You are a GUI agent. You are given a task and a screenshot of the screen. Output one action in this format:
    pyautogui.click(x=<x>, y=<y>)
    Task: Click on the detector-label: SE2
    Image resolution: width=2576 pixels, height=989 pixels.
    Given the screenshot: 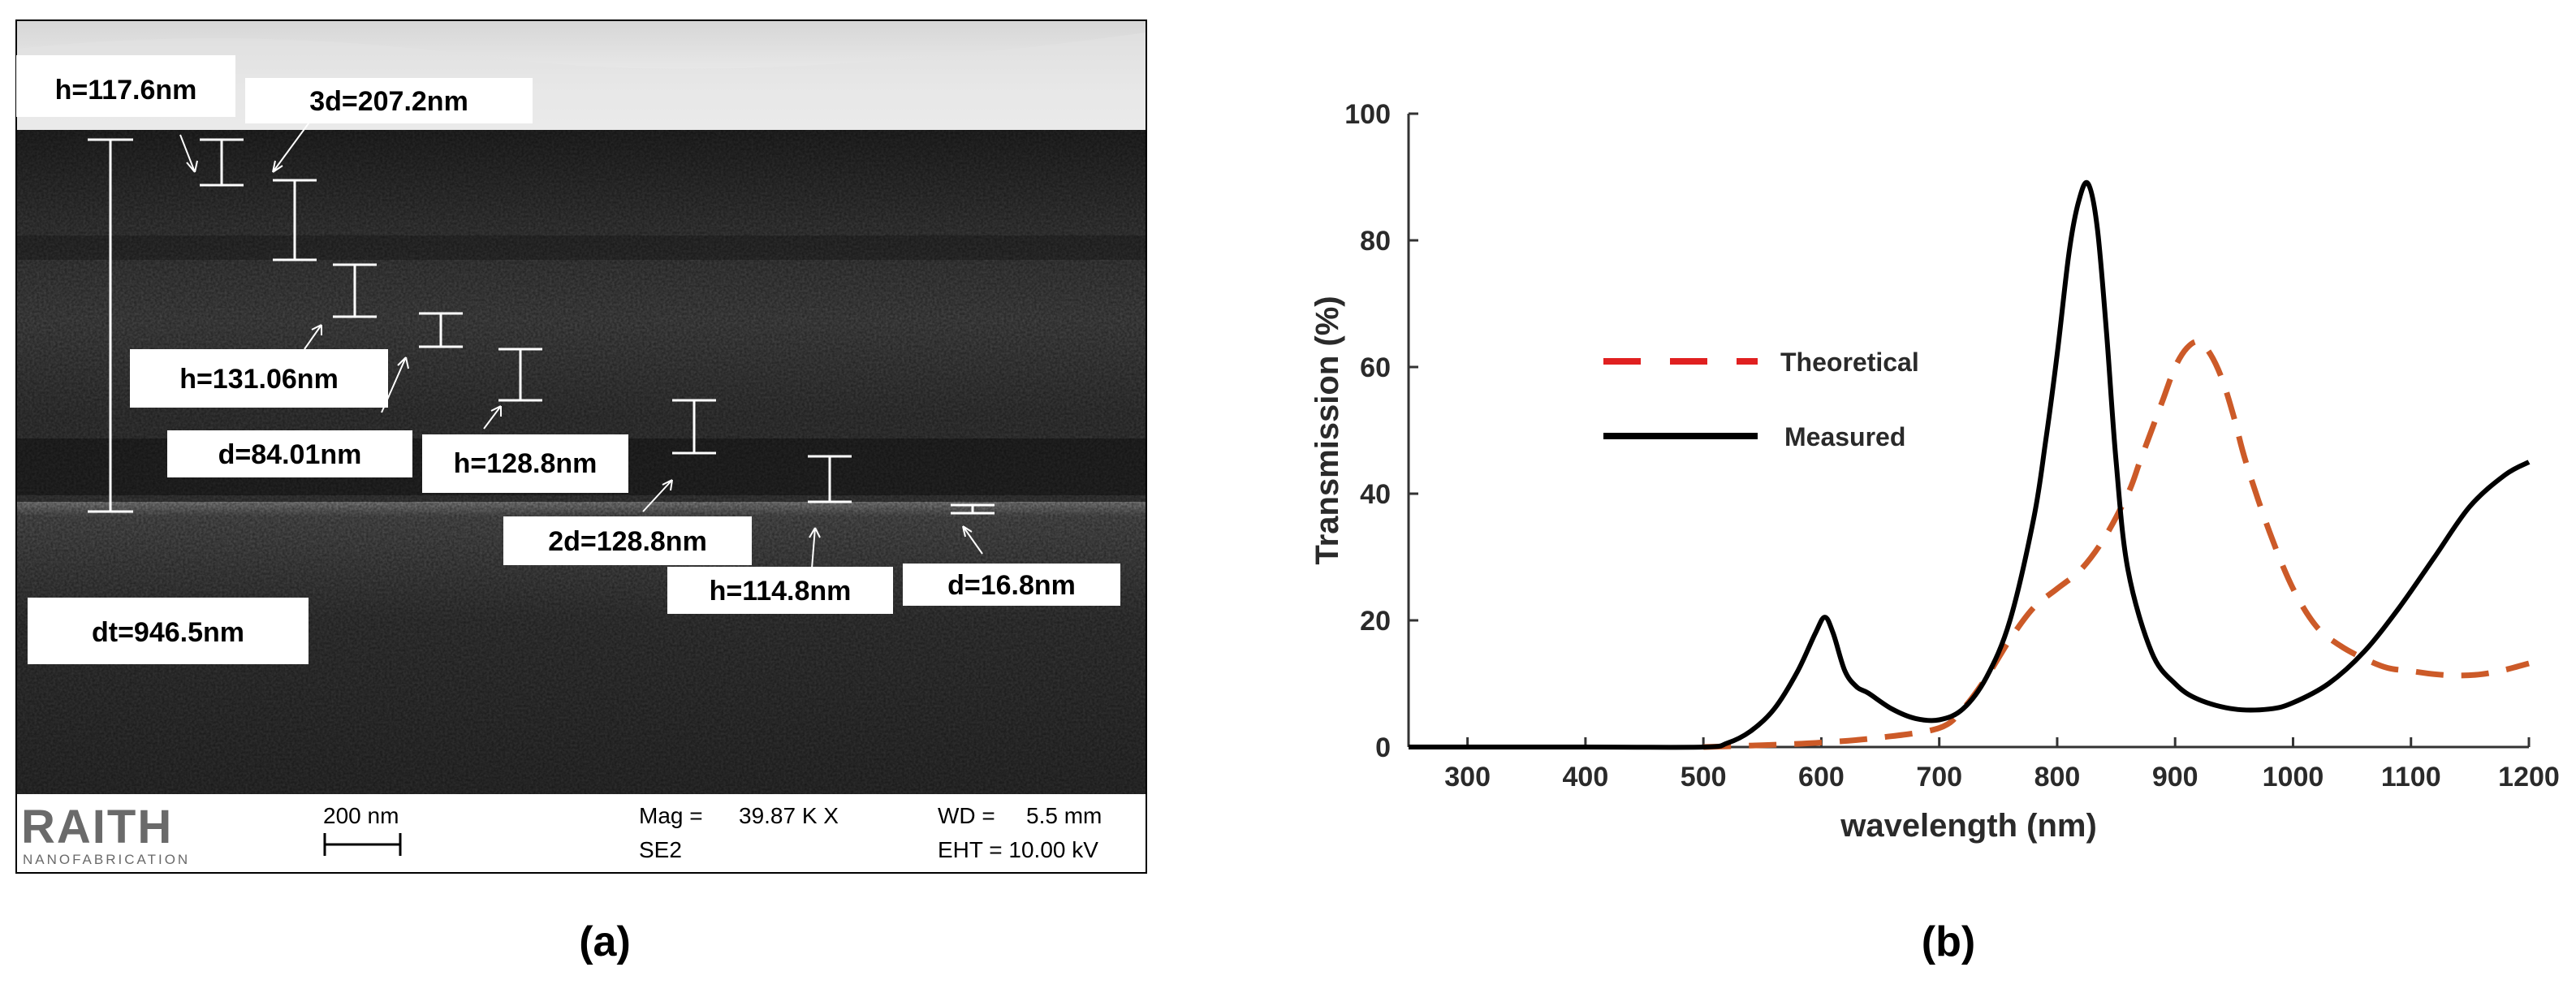 What is the action you would take?
    pyautogui.click(x=660, y=849)
    